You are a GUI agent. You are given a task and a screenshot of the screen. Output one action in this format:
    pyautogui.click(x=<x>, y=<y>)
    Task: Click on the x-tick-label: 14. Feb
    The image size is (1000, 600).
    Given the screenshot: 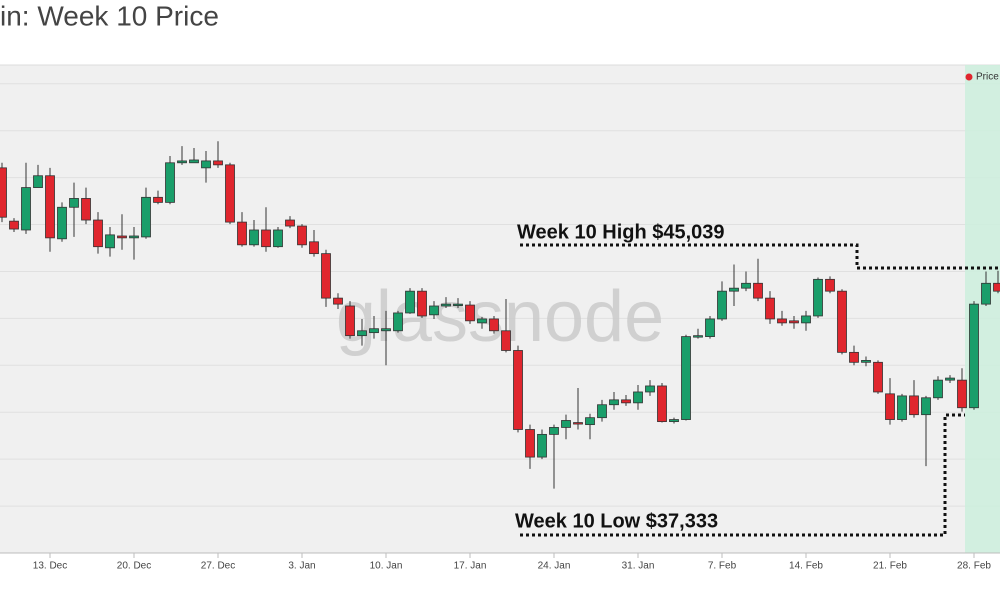 What is the action you would take?
    pyautogui.click(x=806, y=566)
    